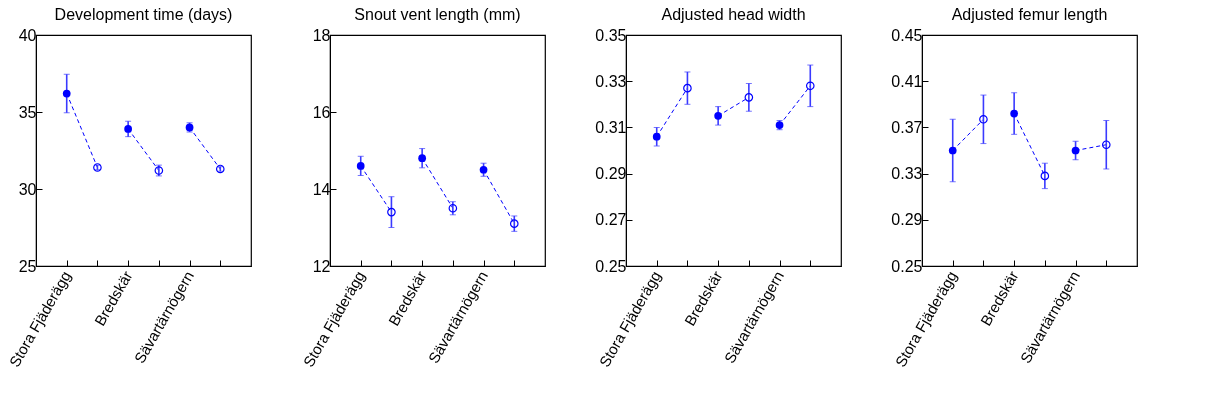 The height and width of the screenshot is (412, 1205). What do you see at coordinates (321, 112) in the screenshot?
I see `y-tick-label: 16` at bounding box center [321, 112].